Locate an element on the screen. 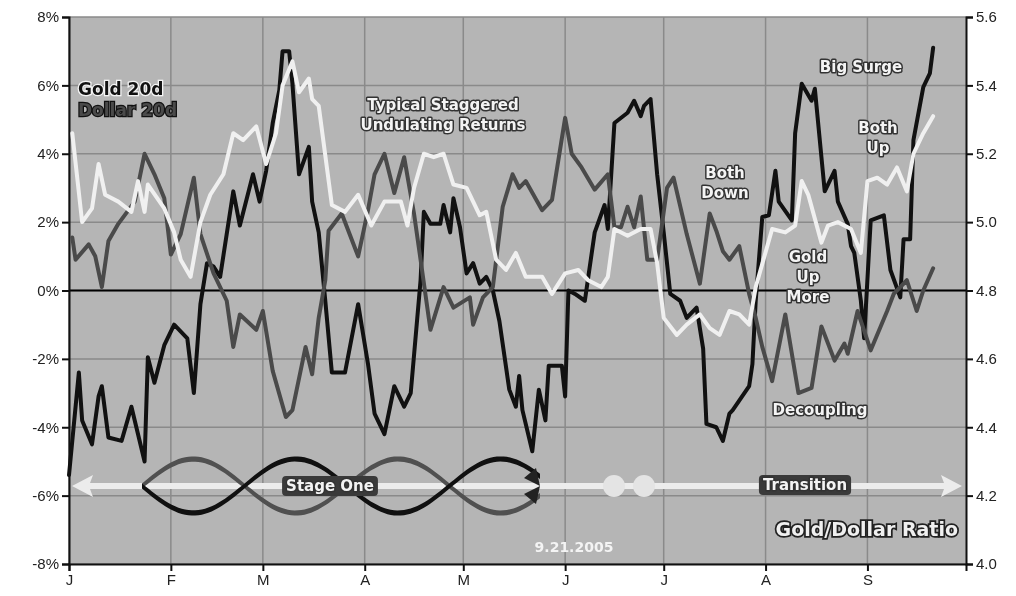  y-tick-label: 2% is located at coordinates (48, 222).